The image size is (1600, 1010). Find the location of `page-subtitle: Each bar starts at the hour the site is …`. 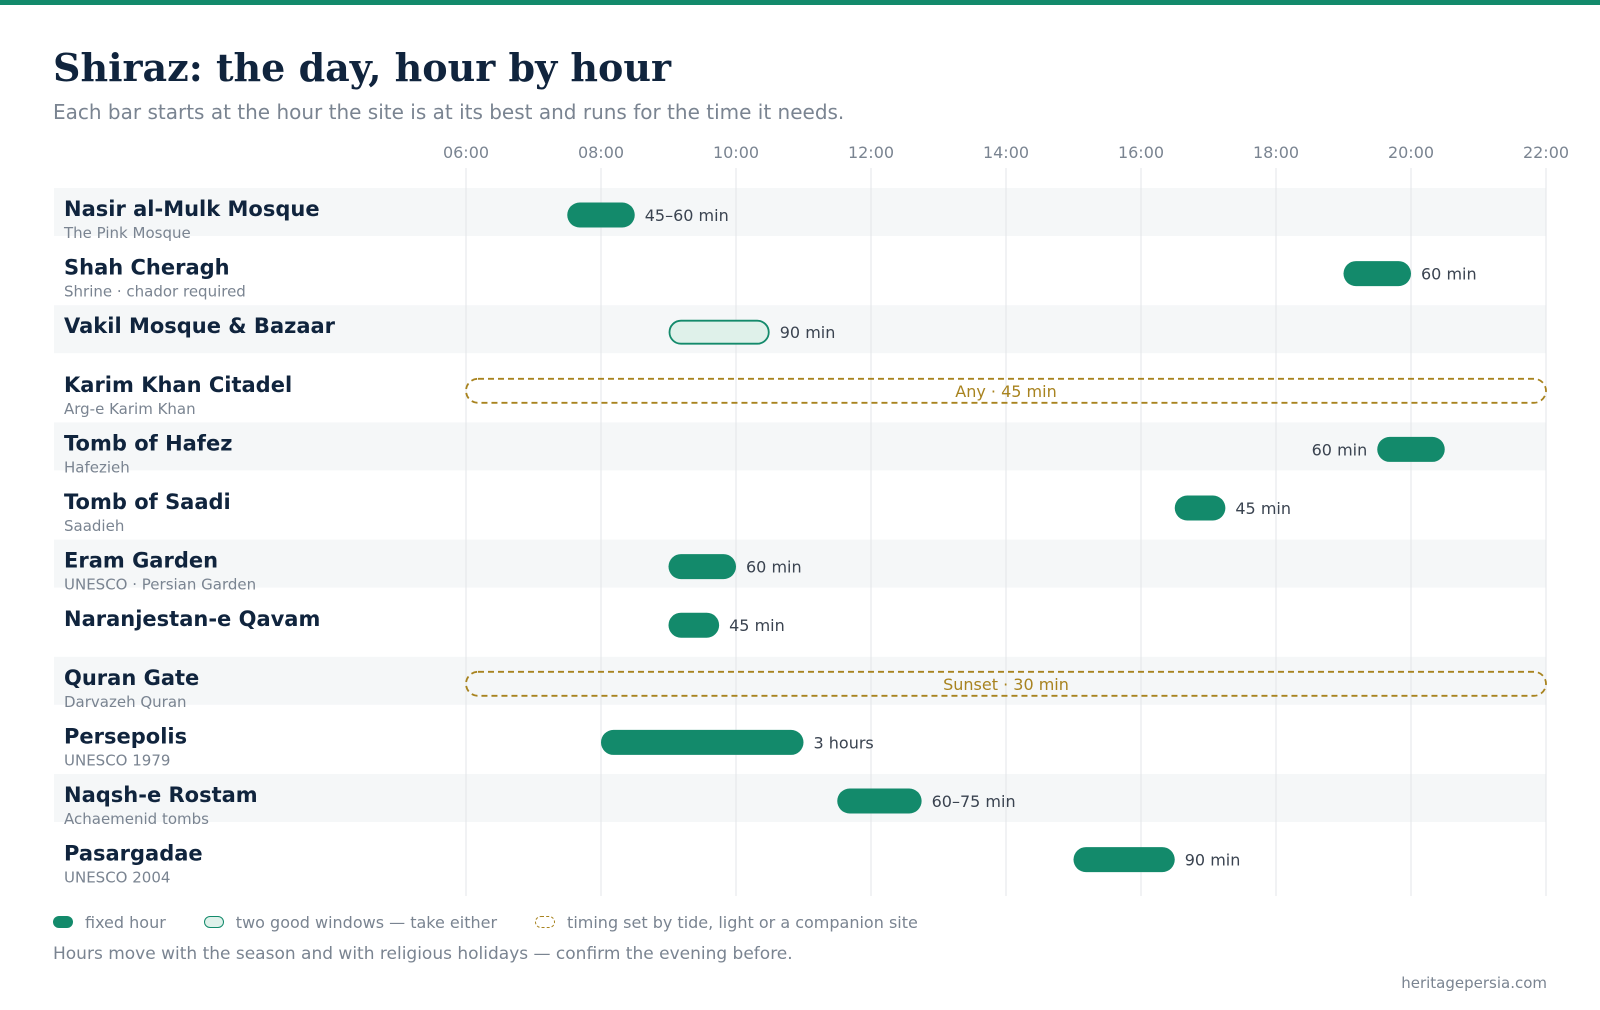

page-subtitle: Each bar starts at the hour the site is … is located at coordinates (449, 112).